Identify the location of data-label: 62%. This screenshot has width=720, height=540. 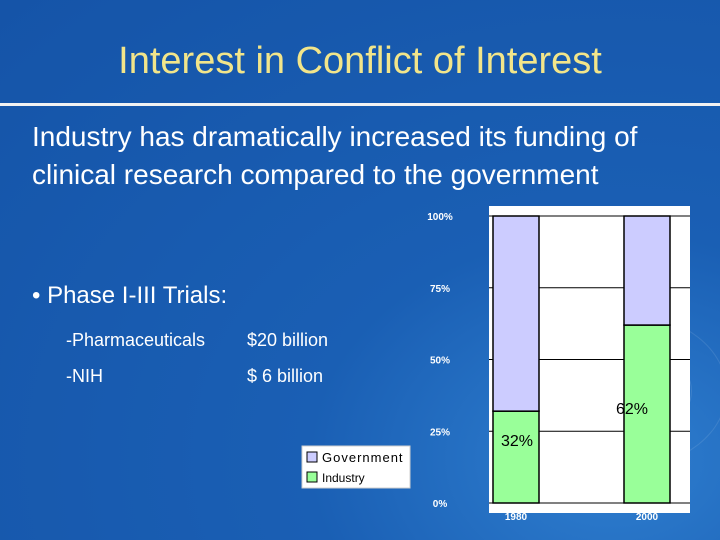
(632, 409).